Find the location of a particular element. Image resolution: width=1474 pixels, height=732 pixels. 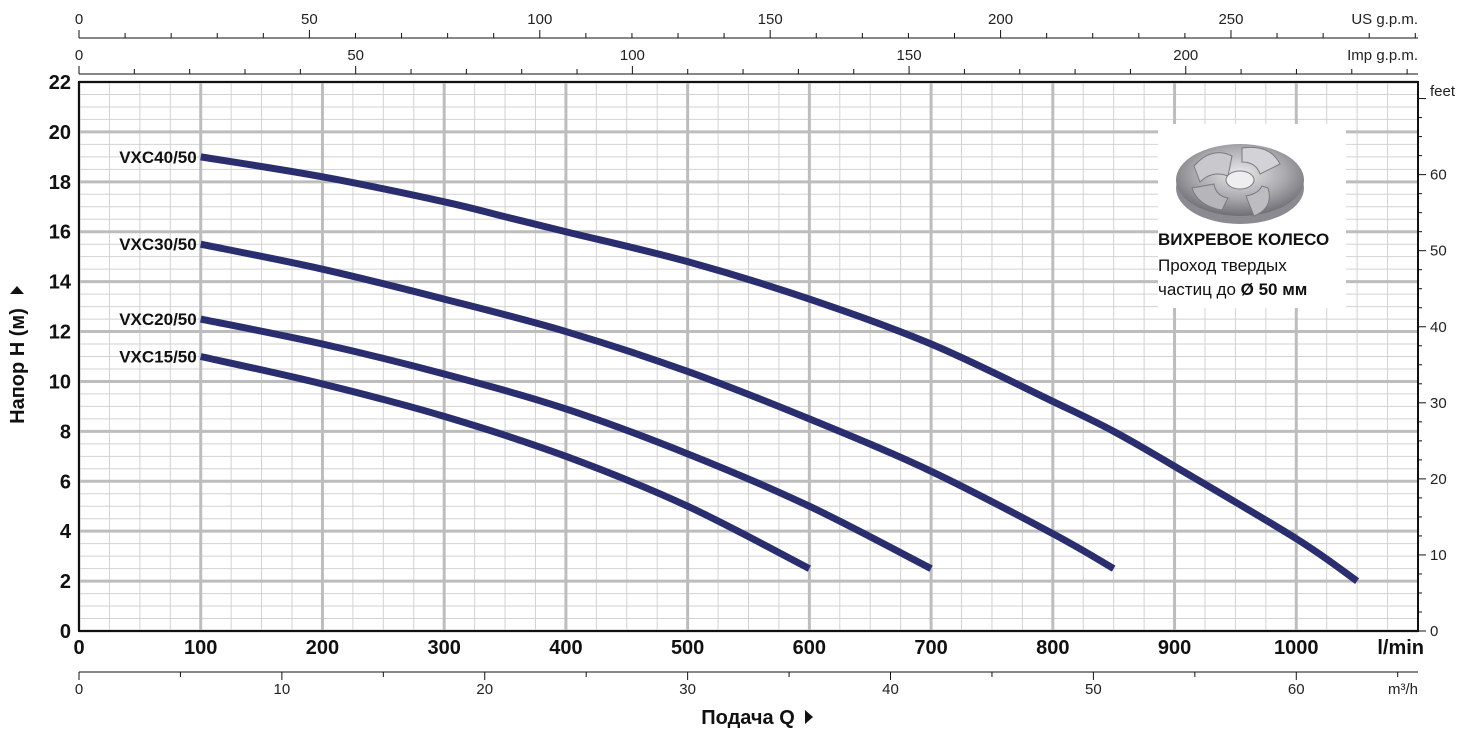

x-tick-label: 400 is located at coordinates (565, 648).